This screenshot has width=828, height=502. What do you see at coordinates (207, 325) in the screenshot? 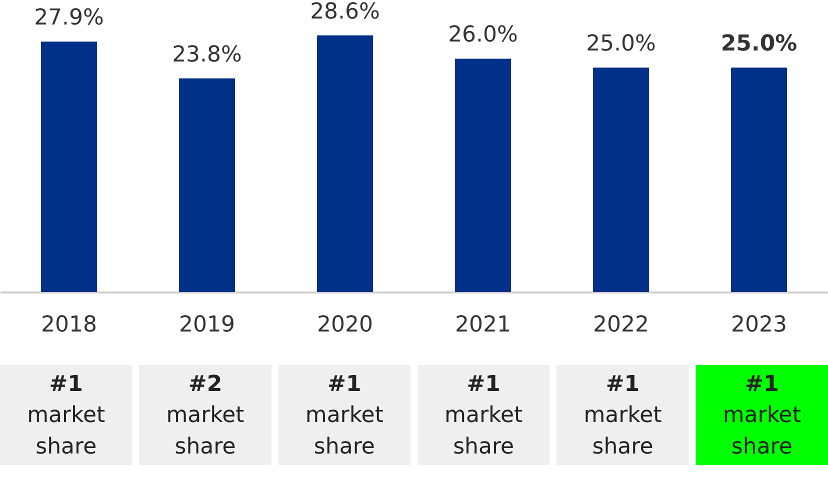
I see `x-tick-label: 2019` at bounding box center [207, 325].